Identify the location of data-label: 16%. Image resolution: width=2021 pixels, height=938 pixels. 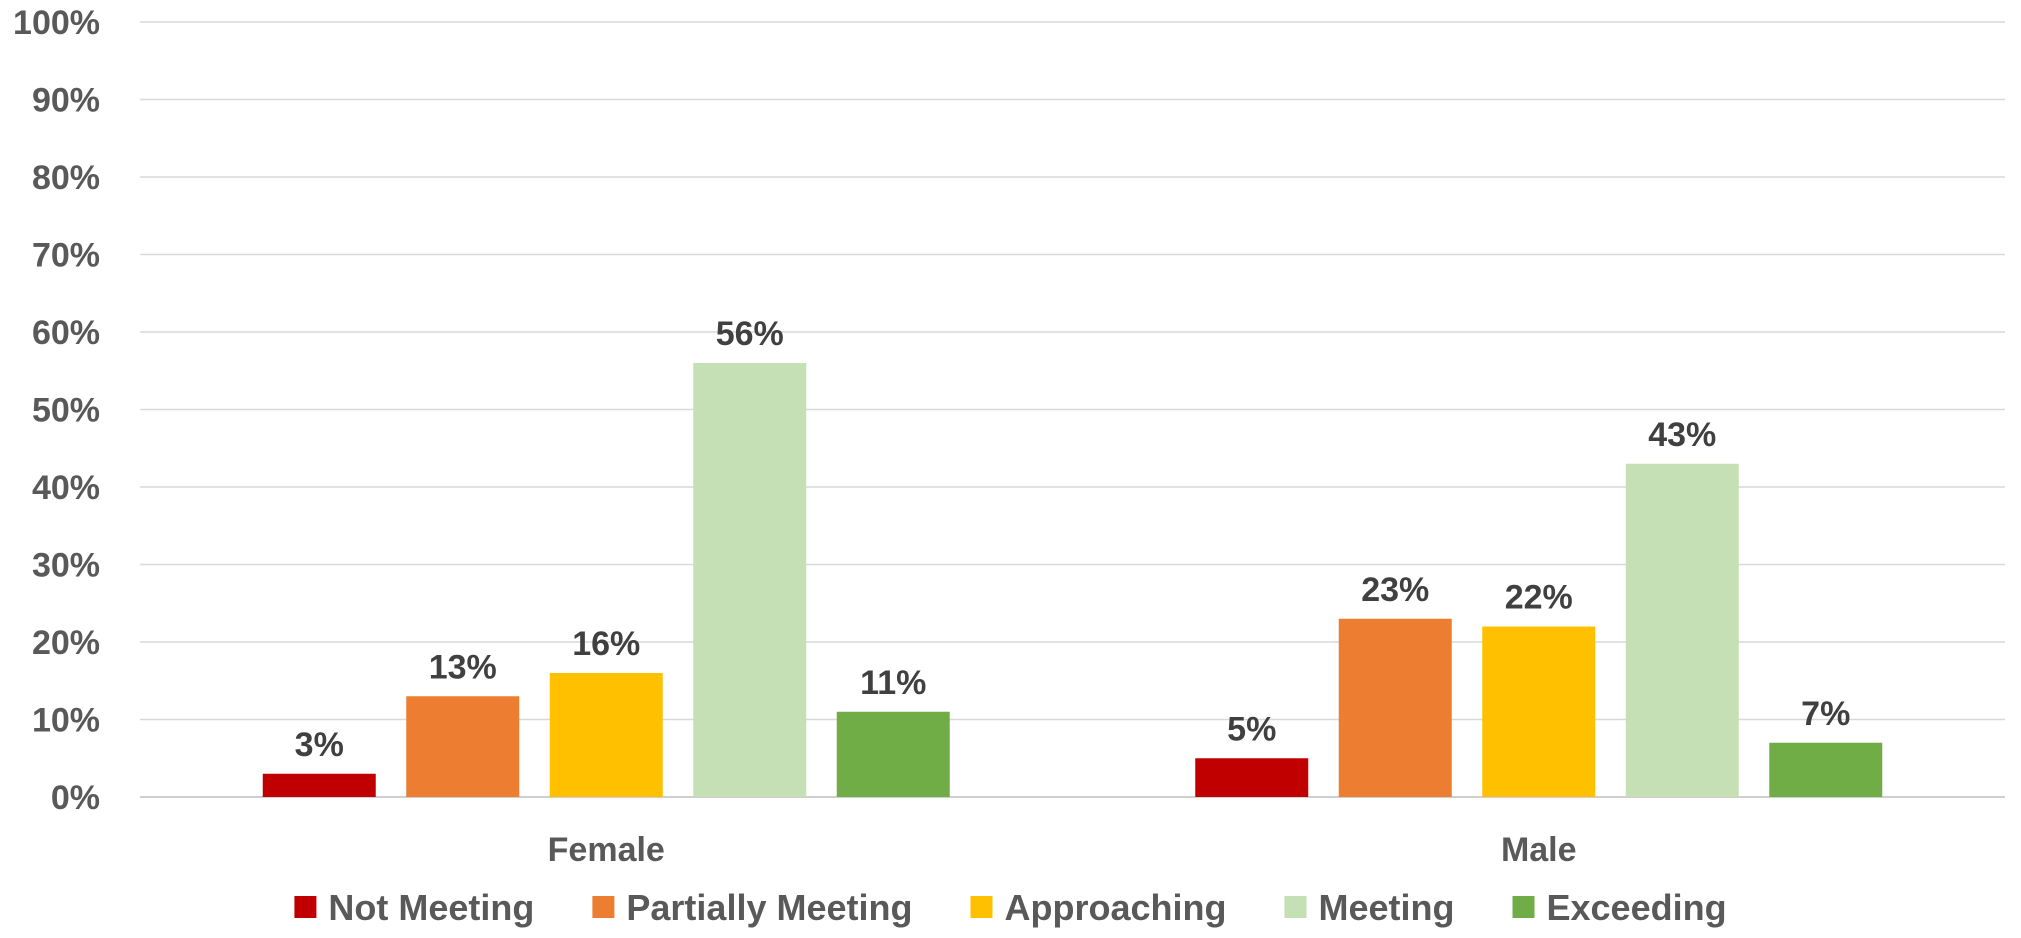
(606, 644).